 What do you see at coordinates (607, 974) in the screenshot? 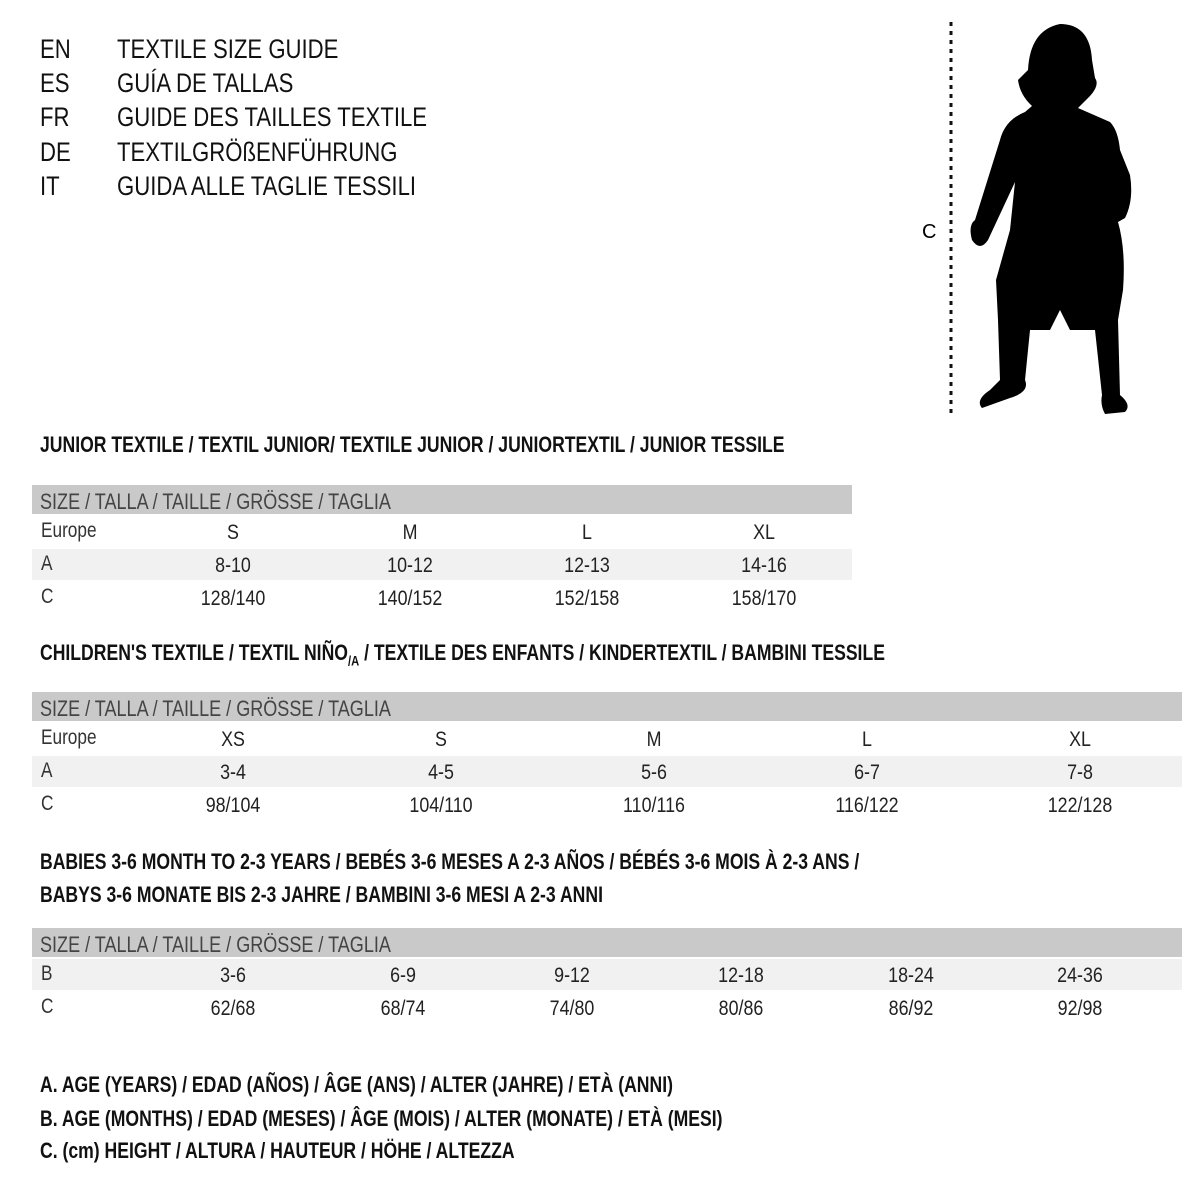
I see `table-row: B 3-6 6-9 9-12 12-18 18-24 24-36` at bounding box center [607, 974].